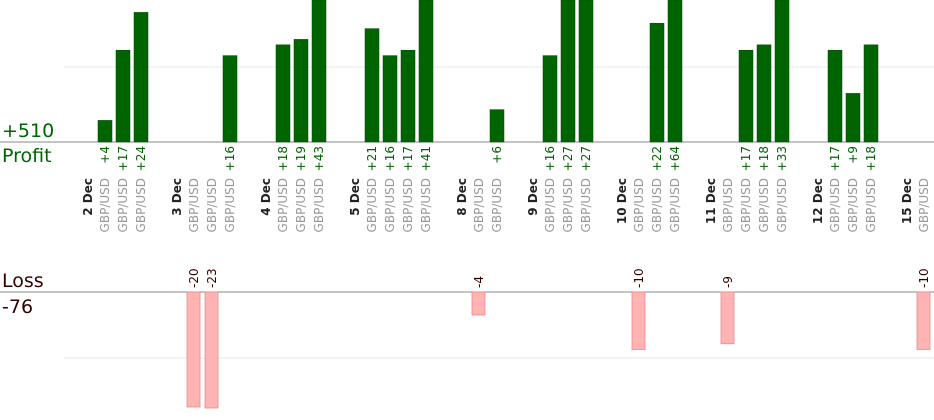  Describe the element at coordinates (907, 201) in the screenshot. I see `date-label: 15 Dec` at that location.